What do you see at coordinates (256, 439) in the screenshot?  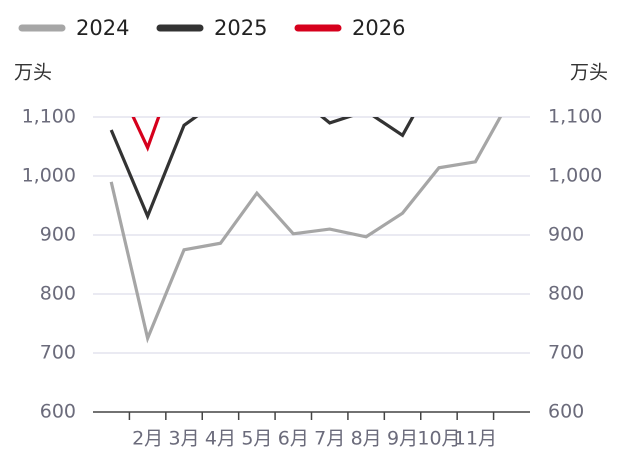 I see `x-tick-label: 5月` at bounding box center [256, 439].